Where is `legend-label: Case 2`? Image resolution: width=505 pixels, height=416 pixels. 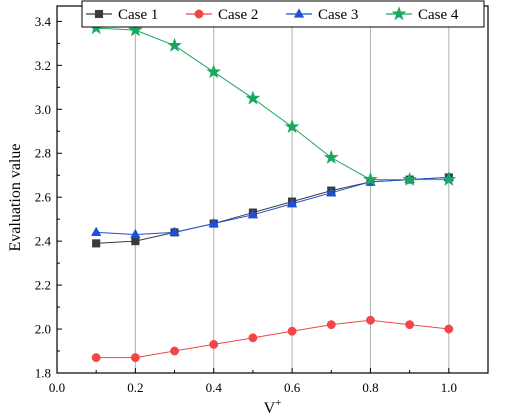 legend-label: Case 2 is located at coordinates (238, 15).